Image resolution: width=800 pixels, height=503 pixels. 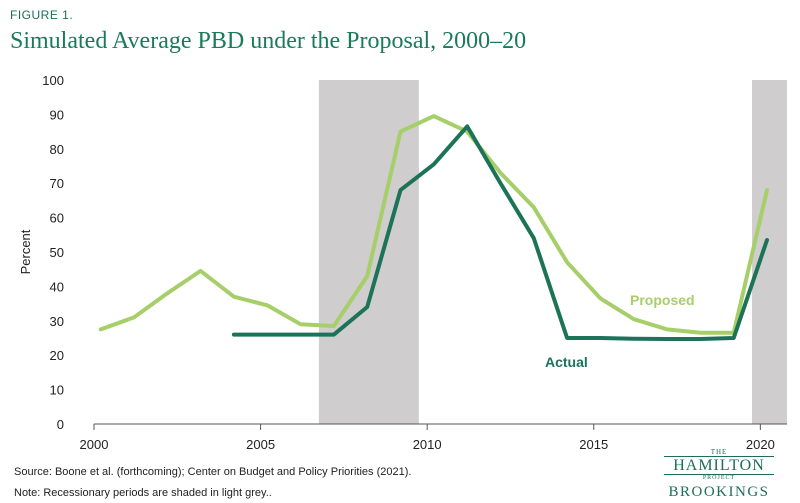 I want to click on logo-brookings: BROOKINGS, so click(x=719, y=492).